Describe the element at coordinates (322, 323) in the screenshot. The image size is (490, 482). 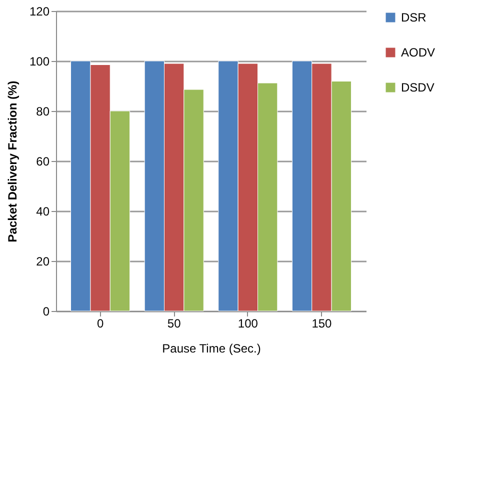
I see `x-tick-label: 150` at that location.